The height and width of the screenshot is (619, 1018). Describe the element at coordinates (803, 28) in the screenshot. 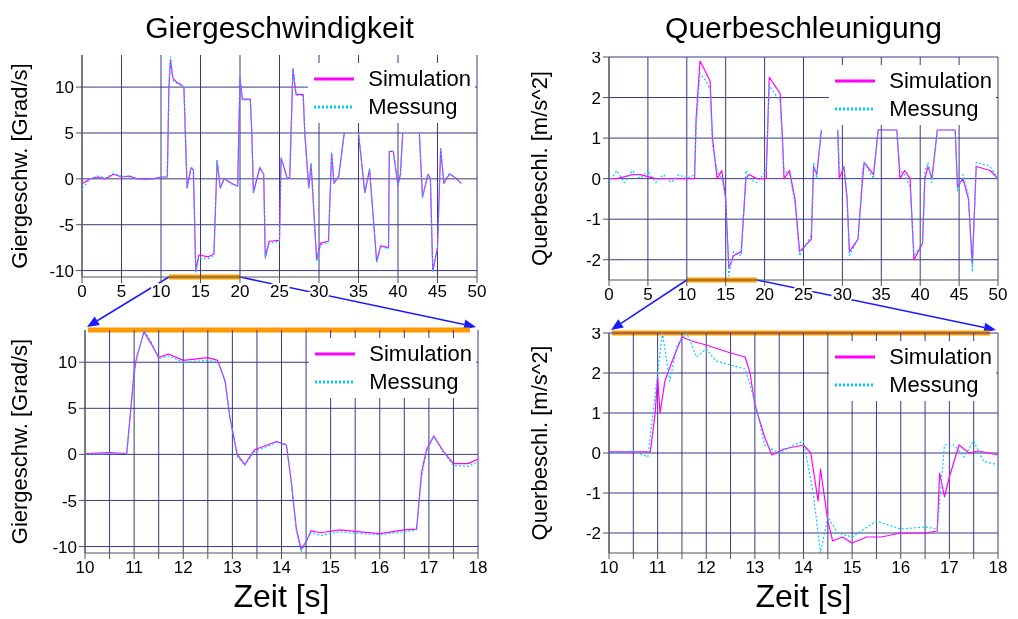

I see `chart-title: Querbeschleunigung` at that location.